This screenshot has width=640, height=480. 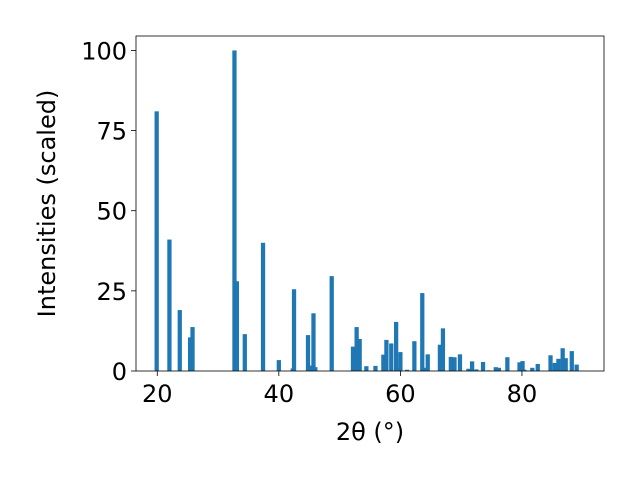 I want to click on y-axis-ticks: 0 25 50 75 100, so click(x=108, y=211).